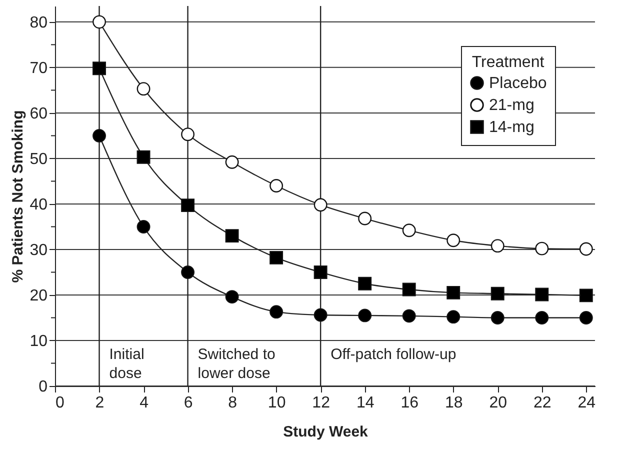 This screenshot has height=458, width=620. I want to click on x-tick-label: 14, so click(365, 403).